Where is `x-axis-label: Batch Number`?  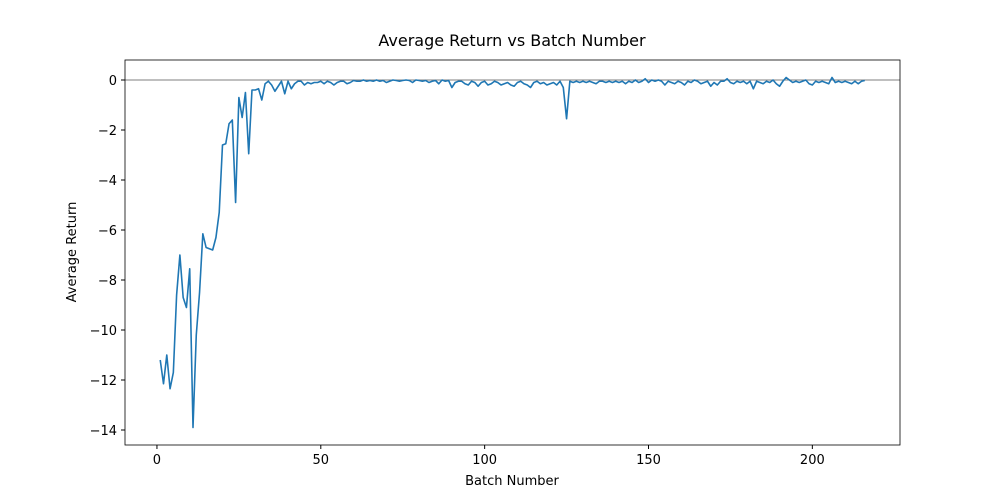 x-axis-label: Batch Number is located at coordinates (512, 481).